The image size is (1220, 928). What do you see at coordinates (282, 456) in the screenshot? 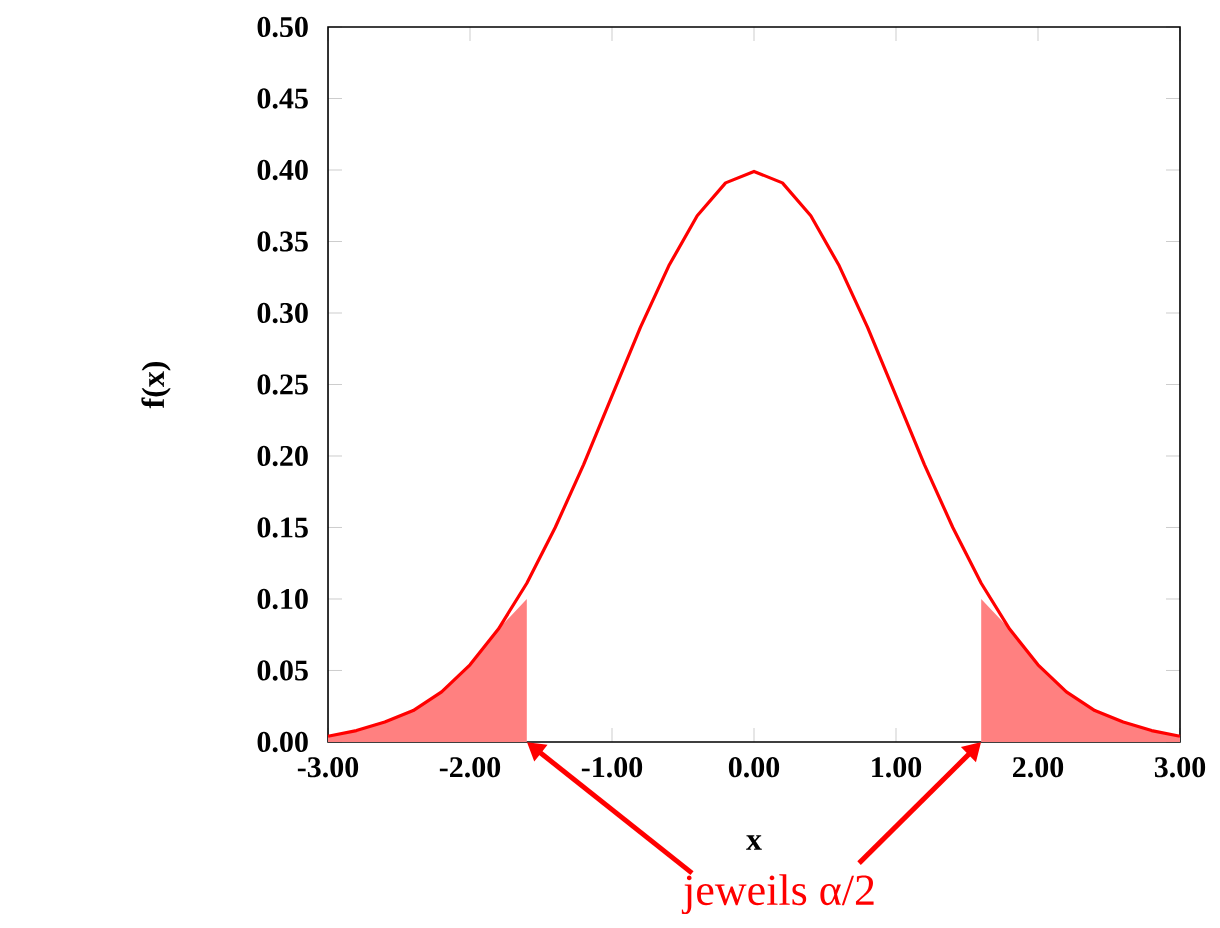
I see `y-tick-label: 0.20` at bounding box center [282, 456].